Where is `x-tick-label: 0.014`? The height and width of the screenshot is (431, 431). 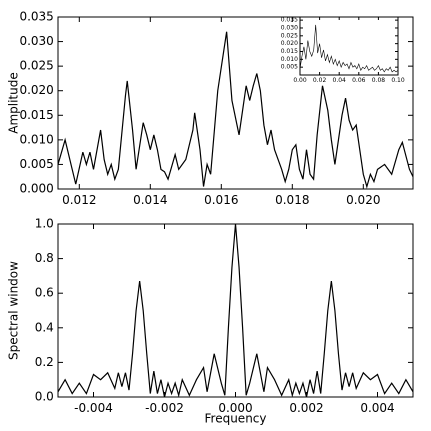 x-tick-label: 0.014 is located at coordinates (150, 200).